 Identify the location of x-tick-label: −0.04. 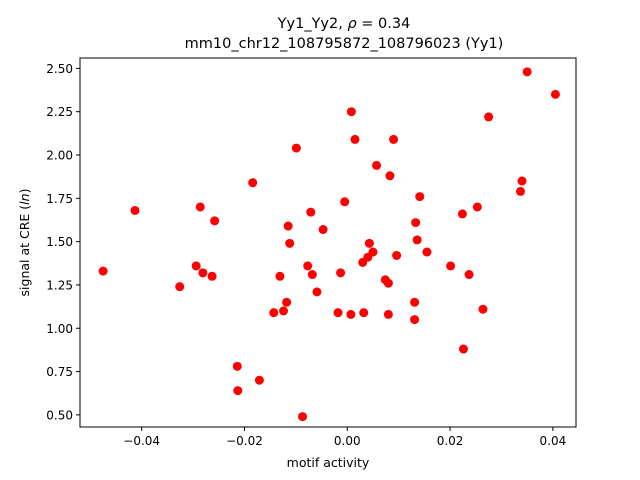
(141, 441).